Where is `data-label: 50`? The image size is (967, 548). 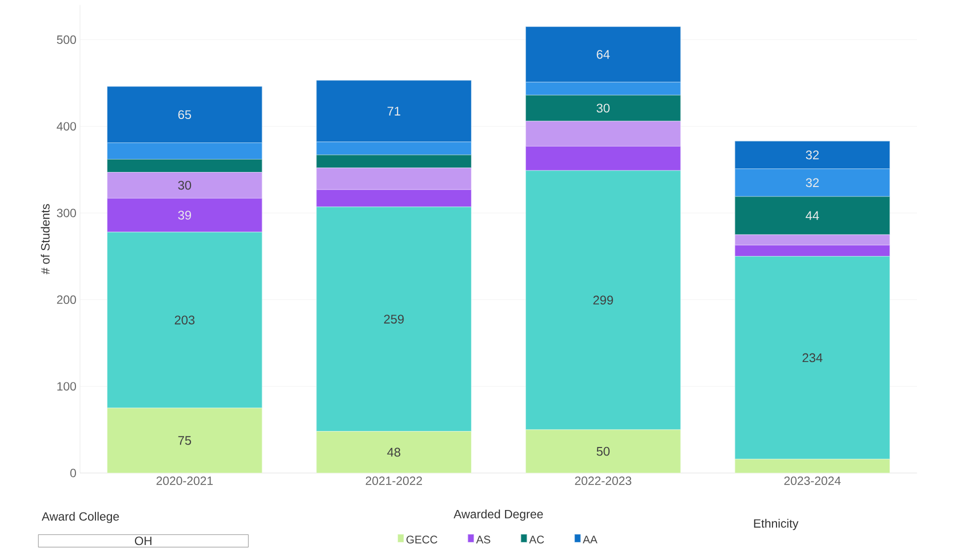 data-label: 50 is located at coordinates (603, 451).